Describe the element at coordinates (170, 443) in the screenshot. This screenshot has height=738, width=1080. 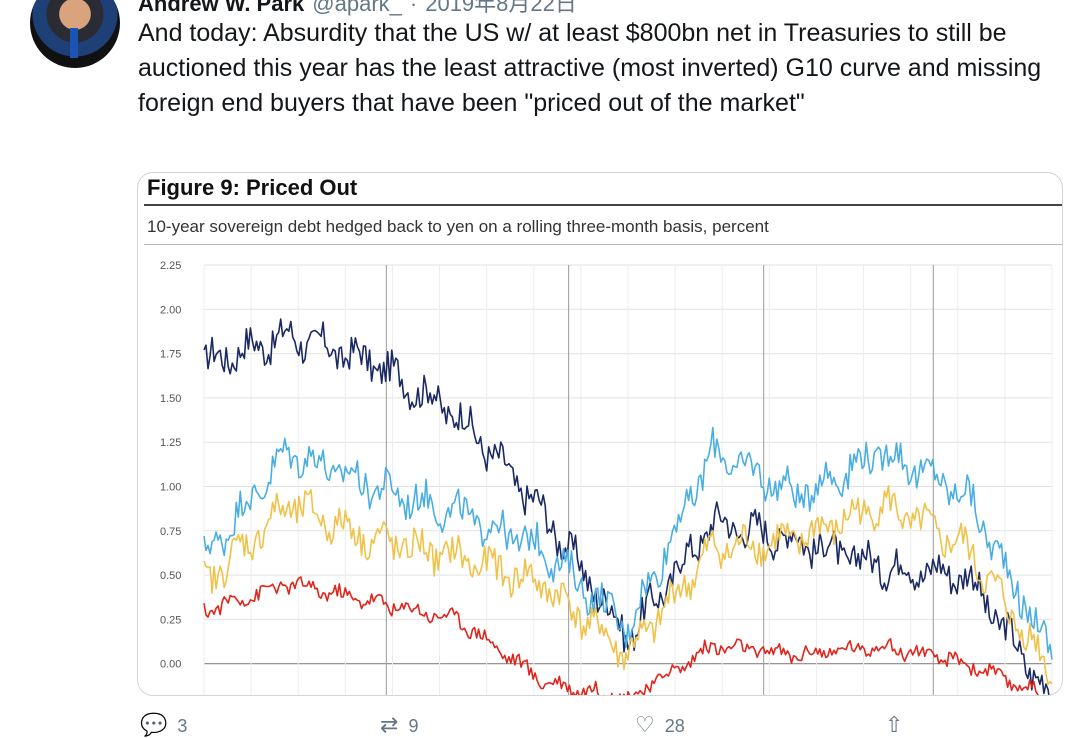
I see `y-tick-label: 1.25` at that location.